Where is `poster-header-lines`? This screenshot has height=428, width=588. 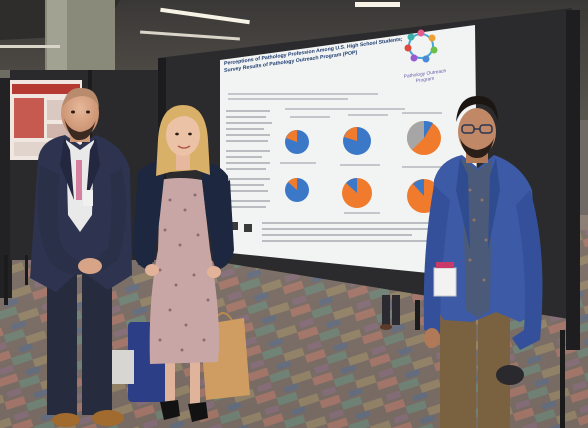
poster-header-lines is located at coordinates (335, 105).